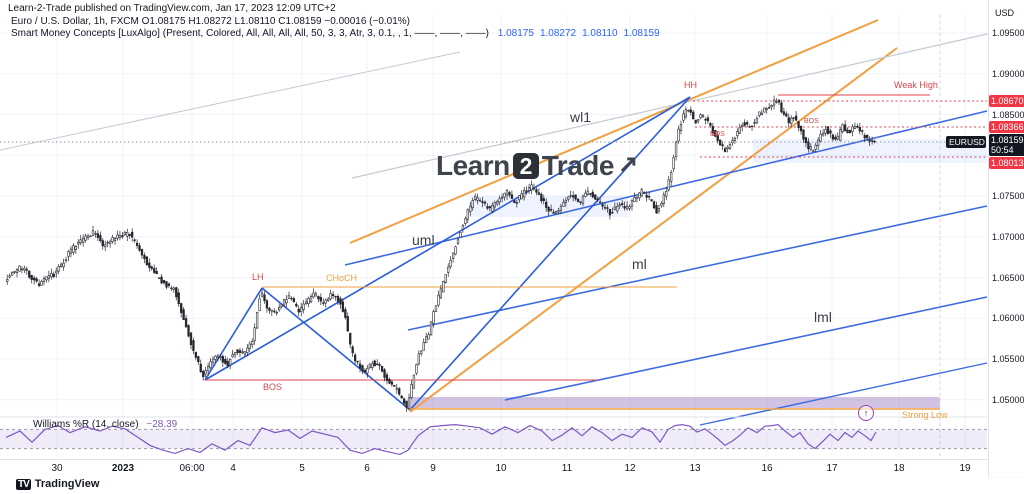  I want to click on indicator-title: Smart Money Concepts [LuxAlgo], so click(85, 33).